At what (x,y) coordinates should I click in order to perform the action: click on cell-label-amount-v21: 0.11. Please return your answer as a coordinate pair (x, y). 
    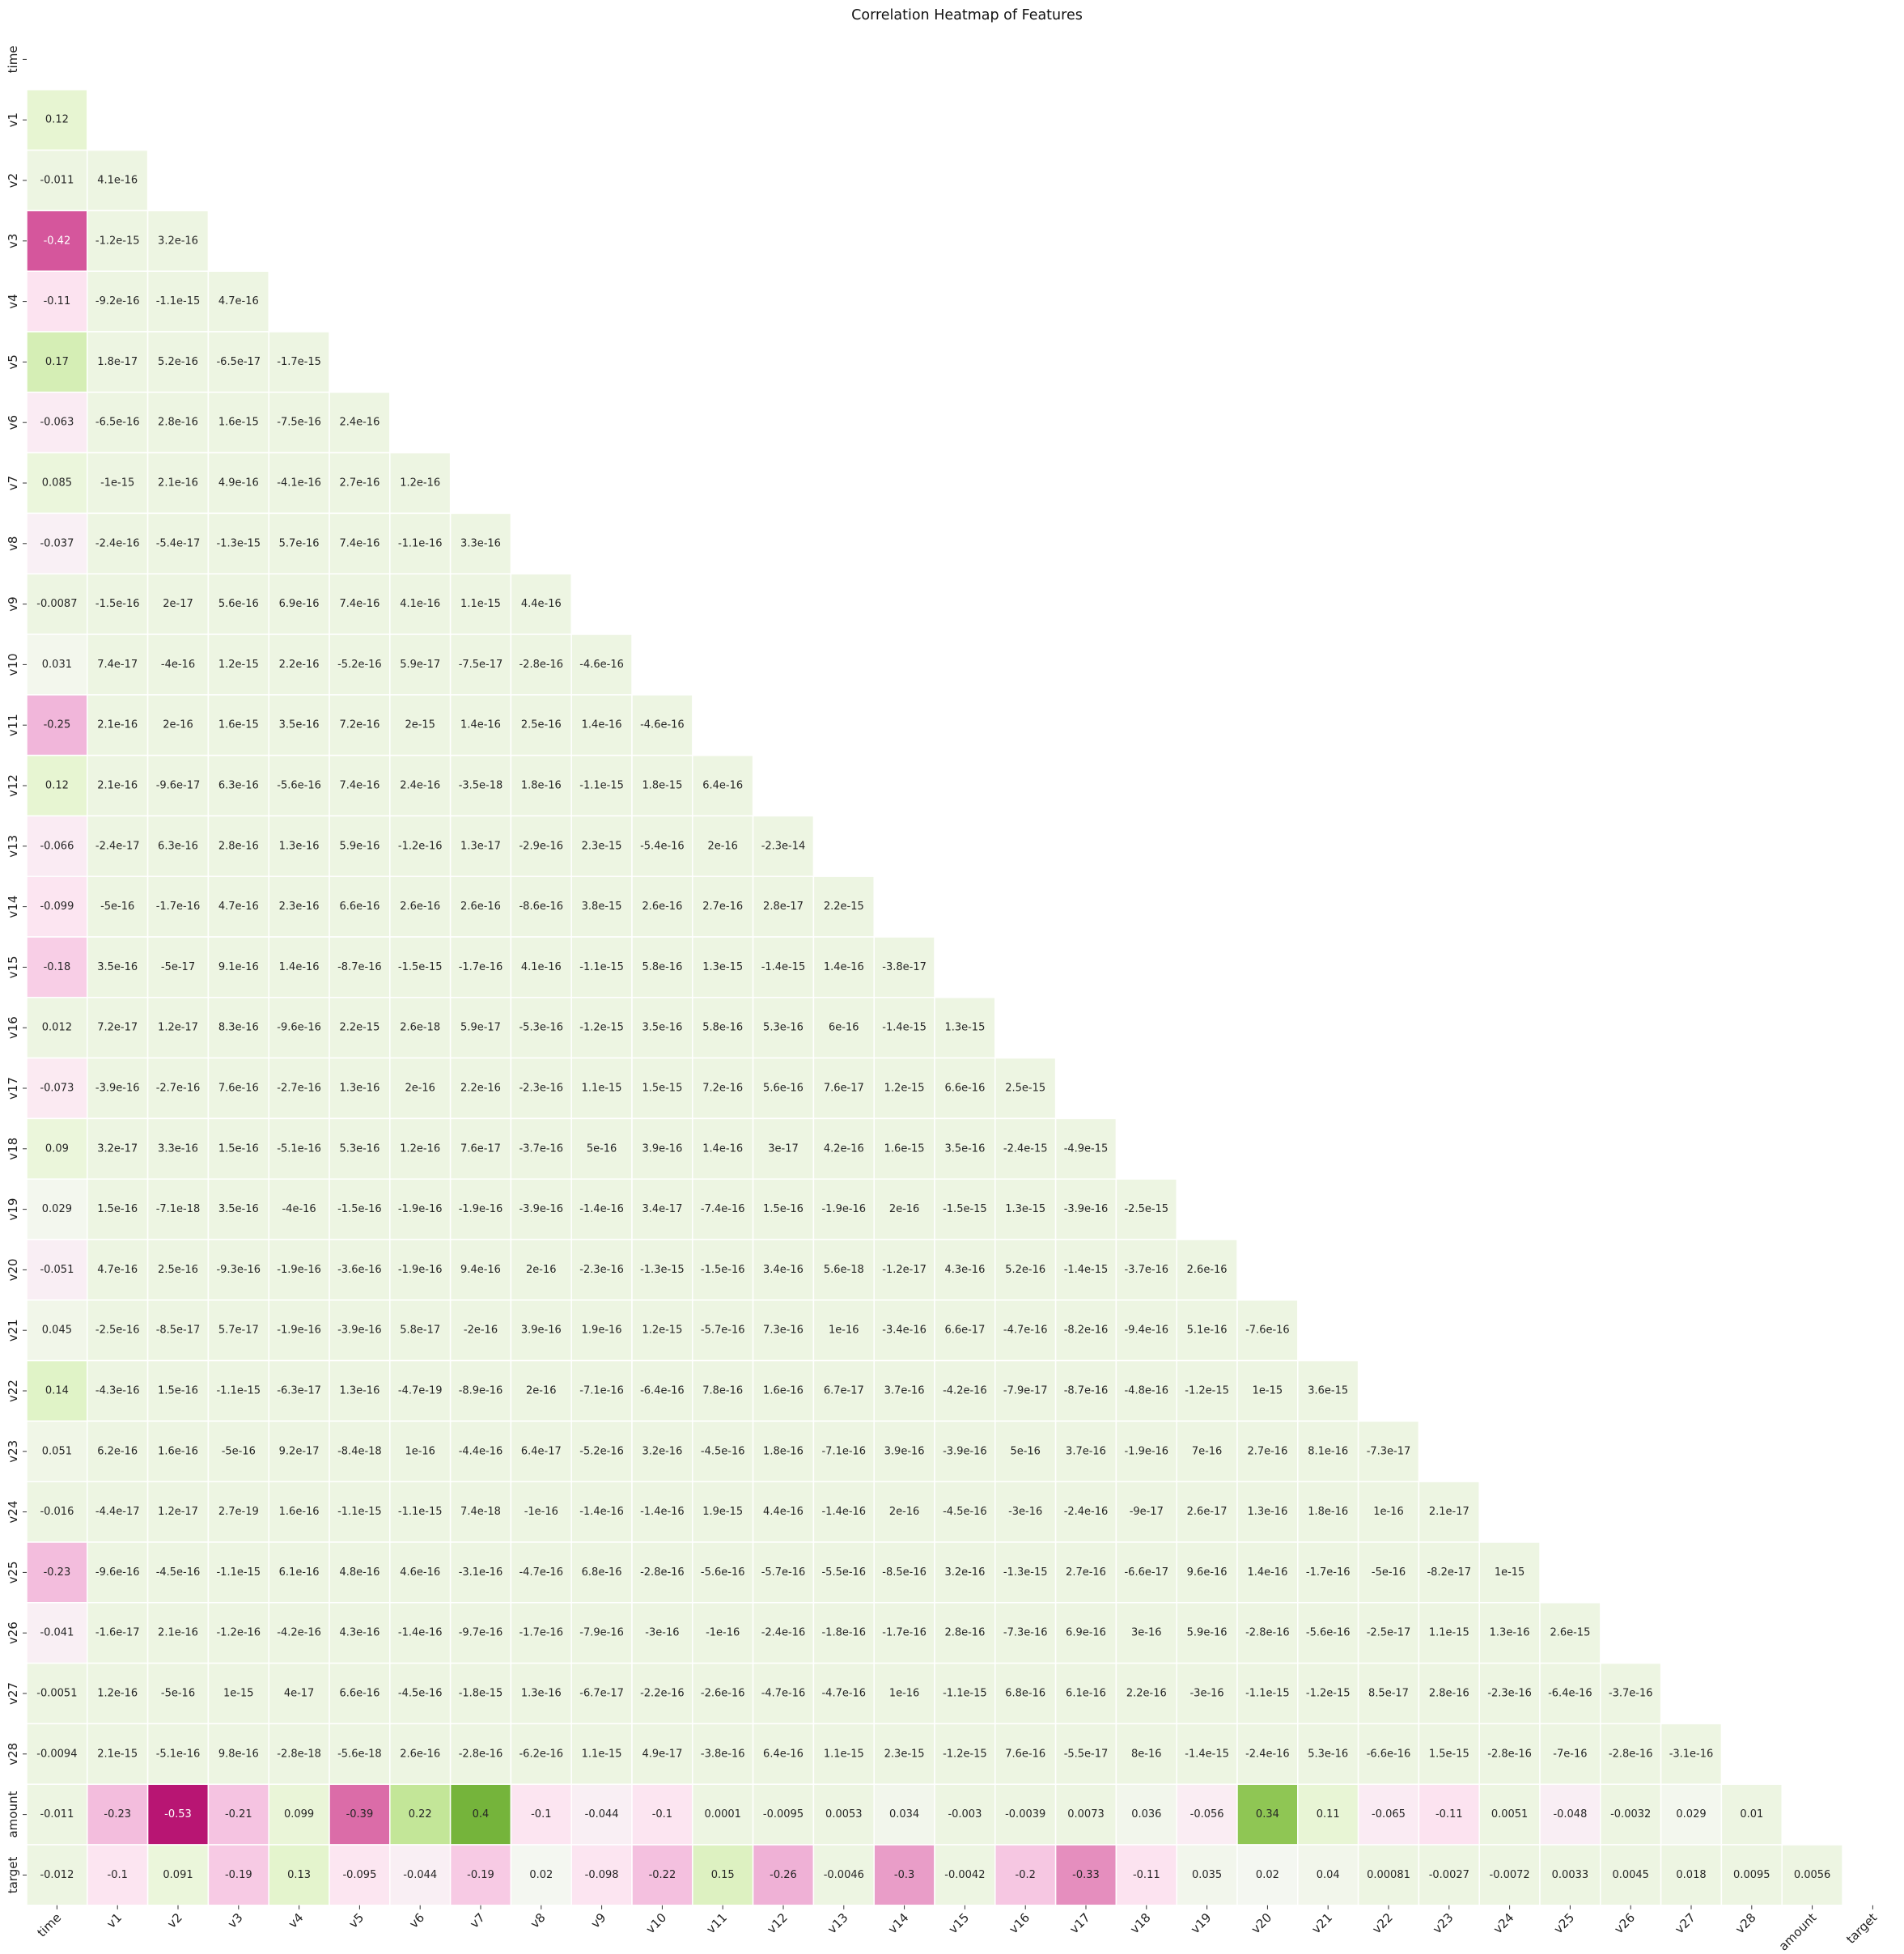
    Looking at the image, I should click on (1328, 1814).